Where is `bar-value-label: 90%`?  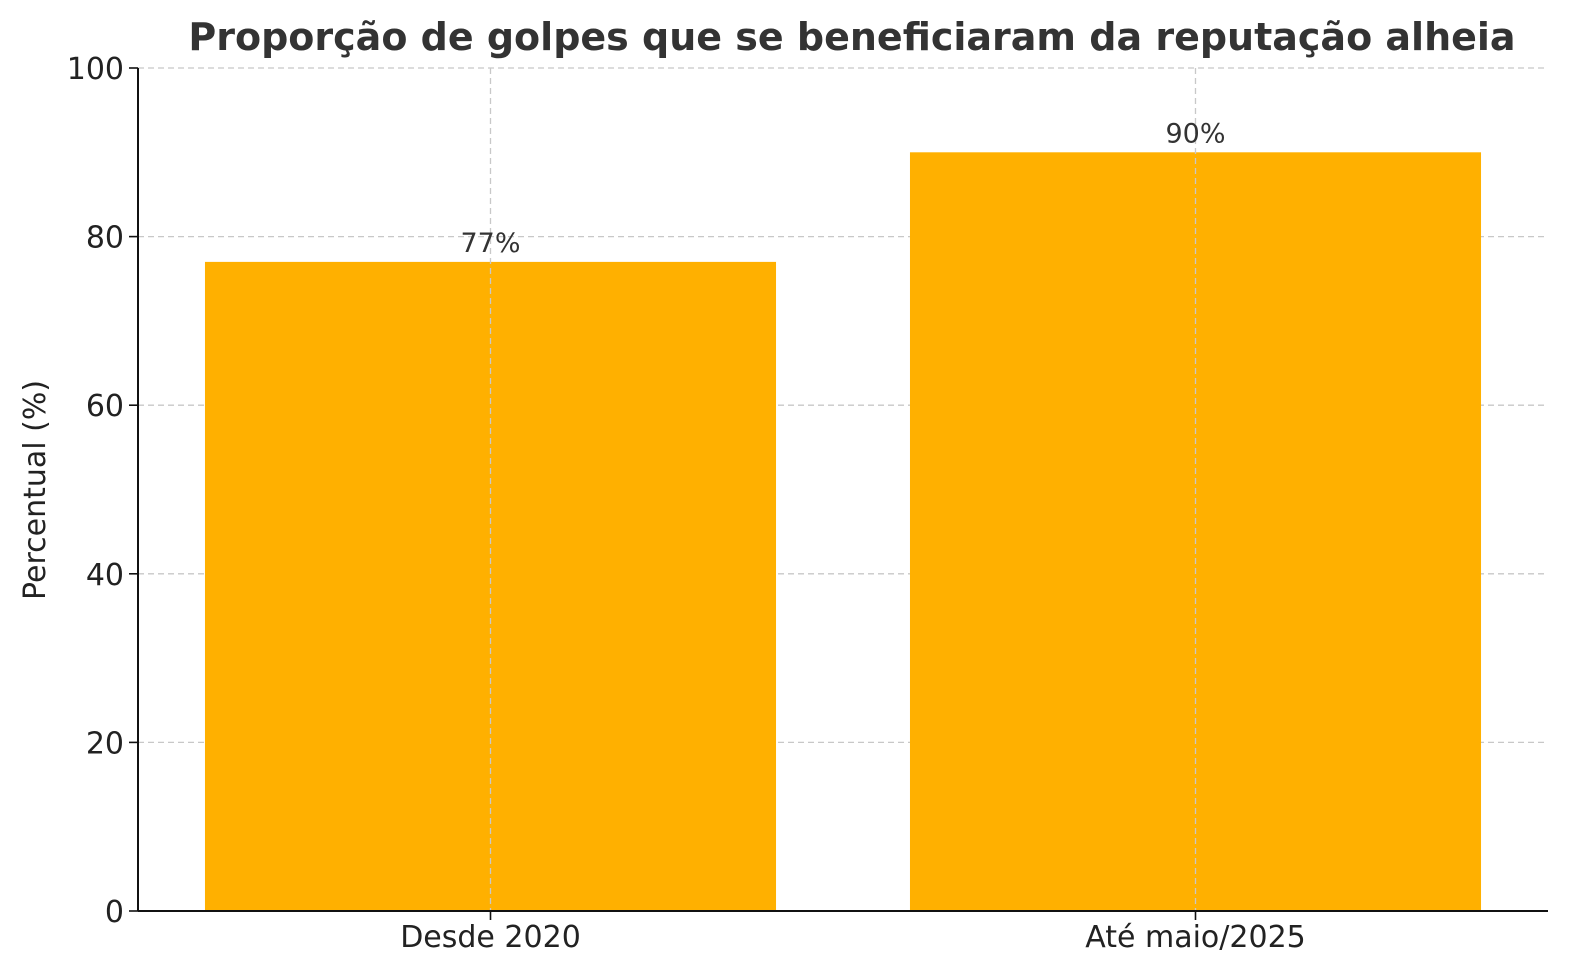 bar-value-label: 90% is located at coordinates (1195, 133).